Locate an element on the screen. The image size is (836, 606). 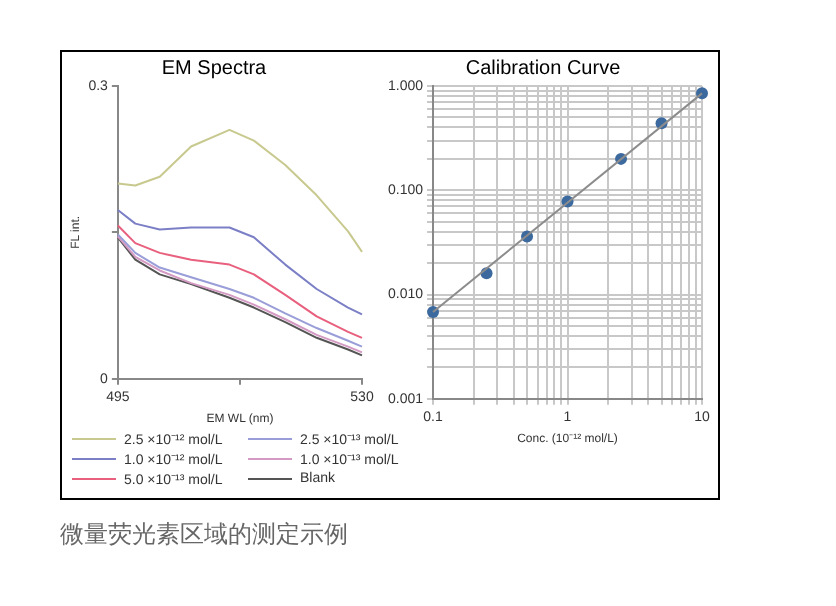
chart-title: EM Spectra is located at coordinates (214, 68).